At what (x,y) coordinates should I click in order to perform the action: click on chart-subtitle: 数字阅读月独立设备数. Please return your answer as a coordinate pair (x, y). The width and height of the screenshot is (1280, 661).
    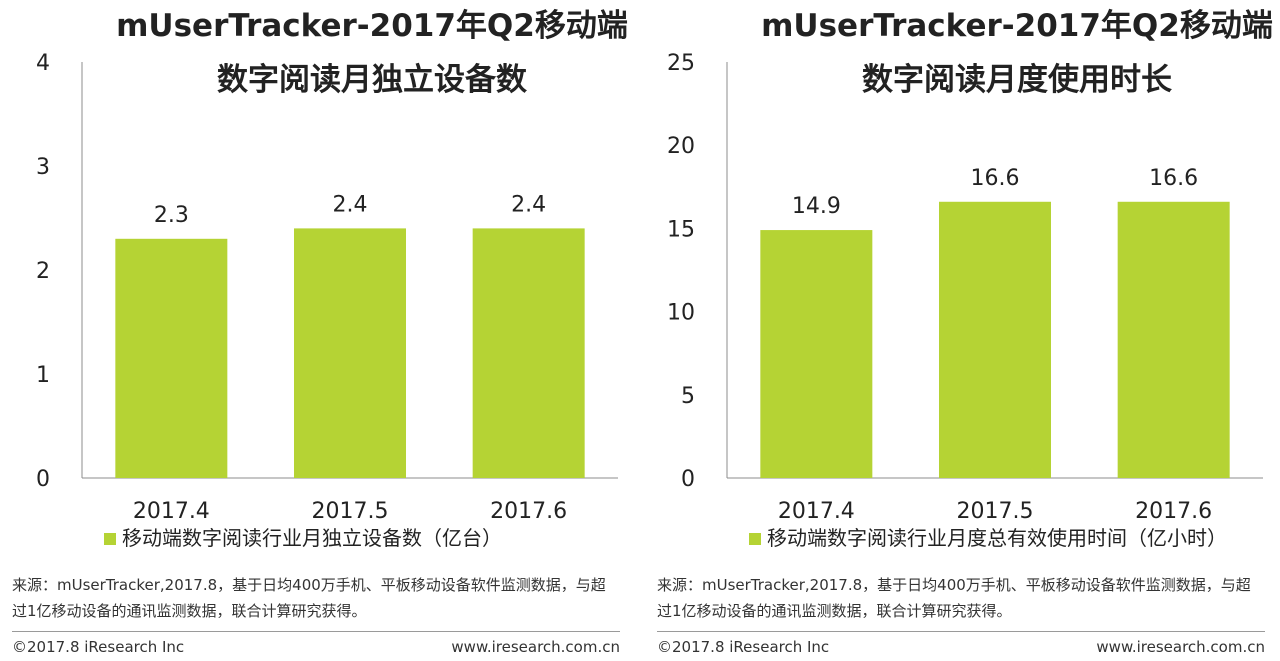
    Looking at the image, I should click on (372, 80).